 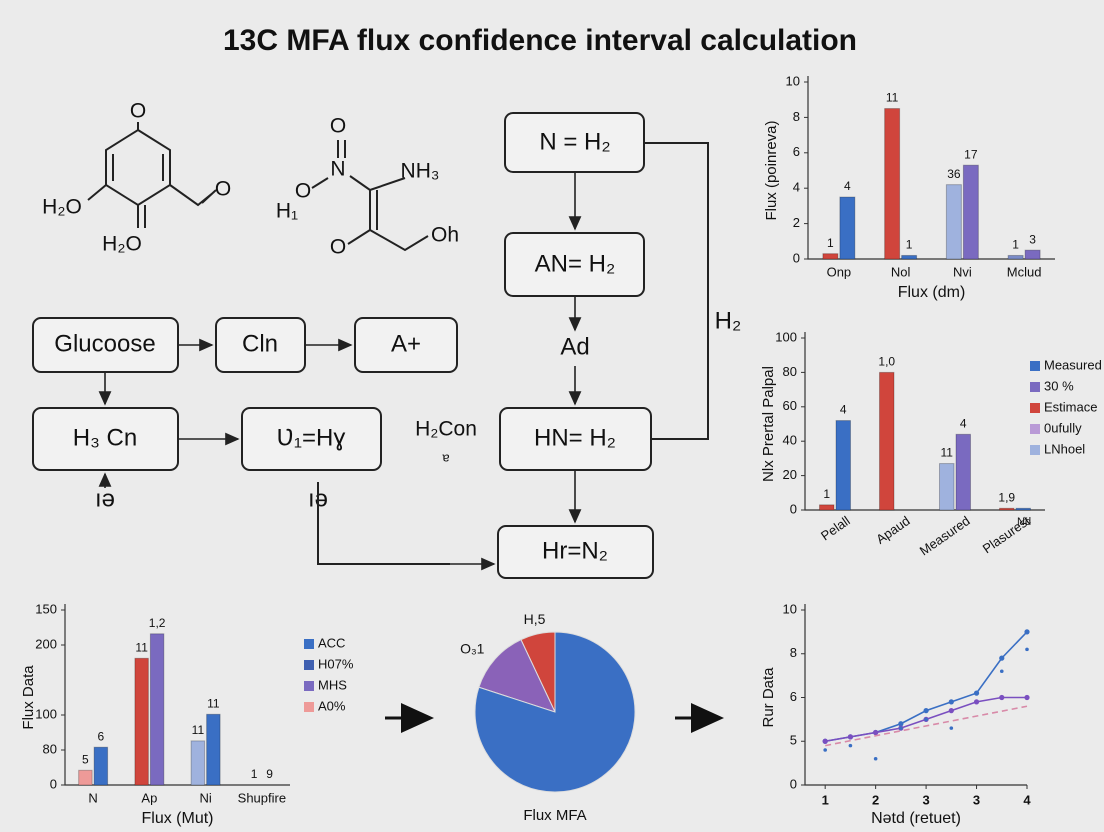 I want to click on atom: O, so click(x=338, y=126).